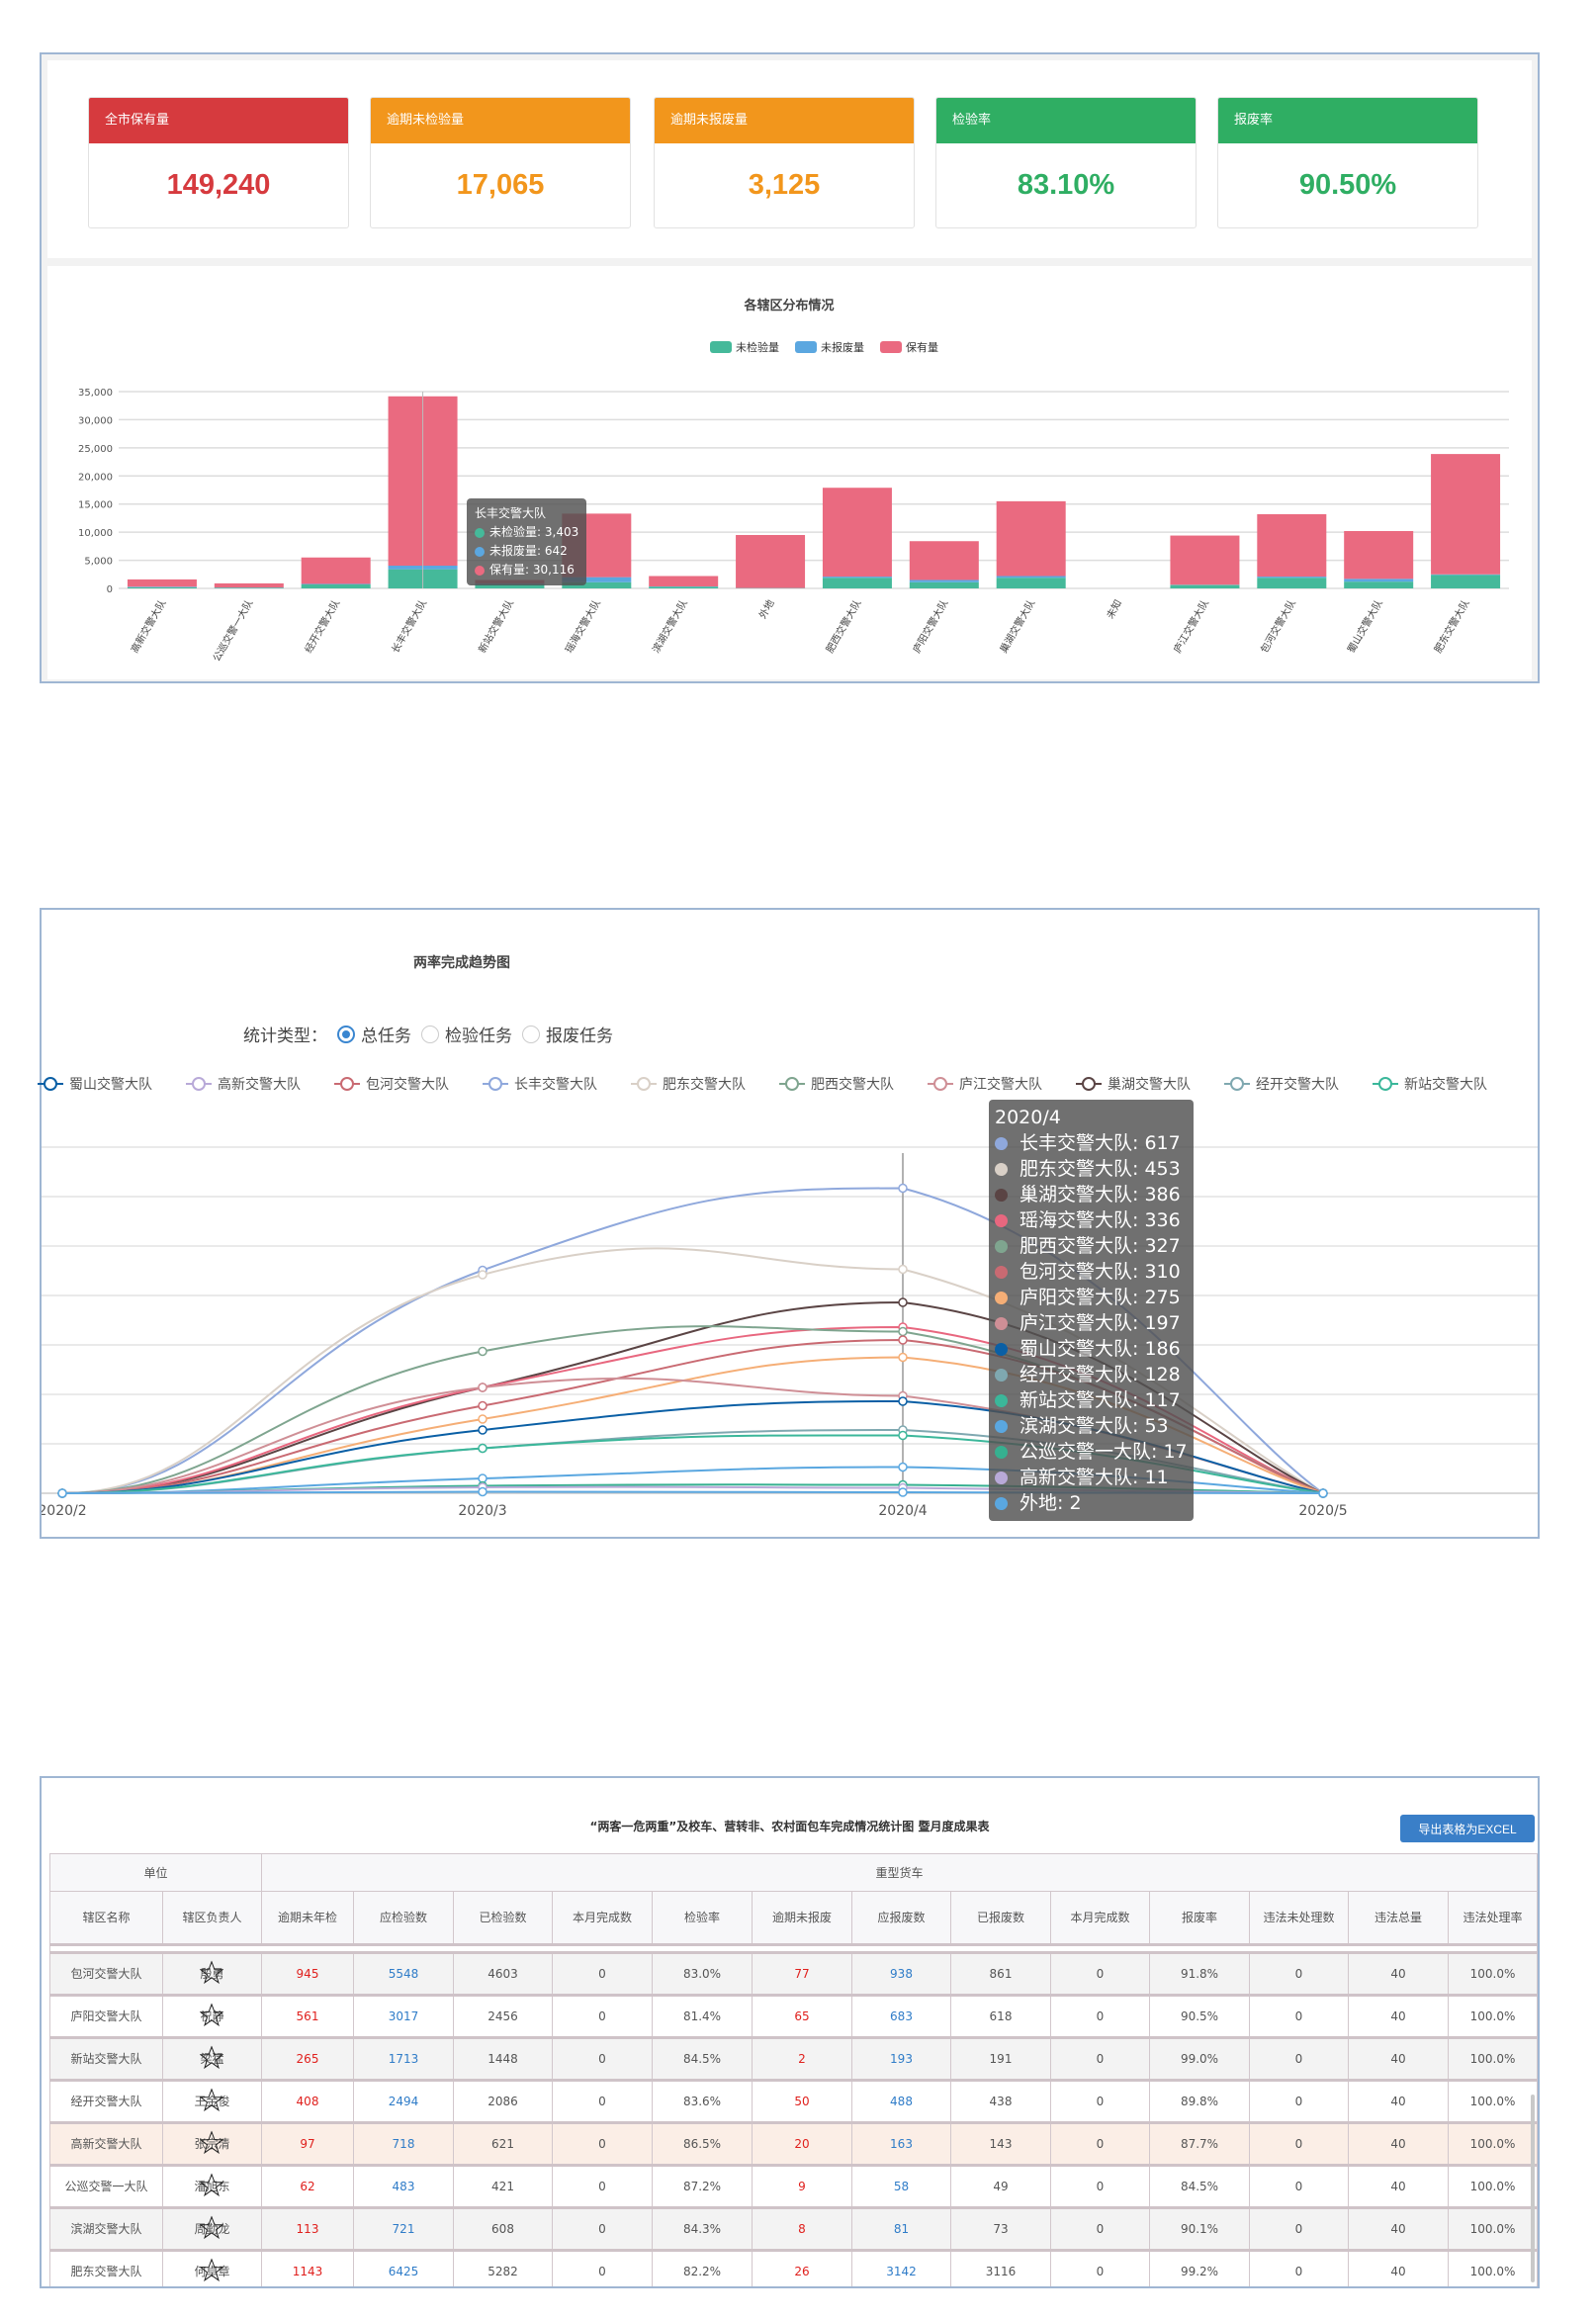  I want to click on legend-item: 肥西交警大队, so click(853, 1084).